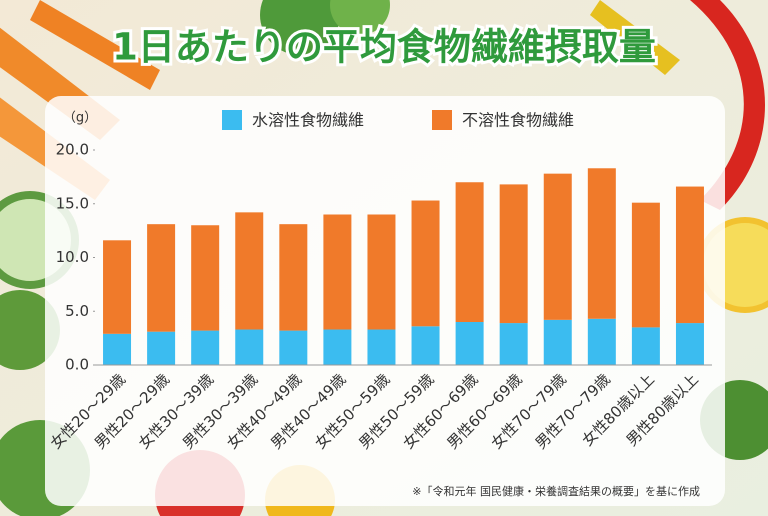 The height and width of the screenshot is (516, 768). What do you see at coordinates (77, 365) in the screenshot?
I see `y-tick-label: 0.0` at bounding box center [77, 365].